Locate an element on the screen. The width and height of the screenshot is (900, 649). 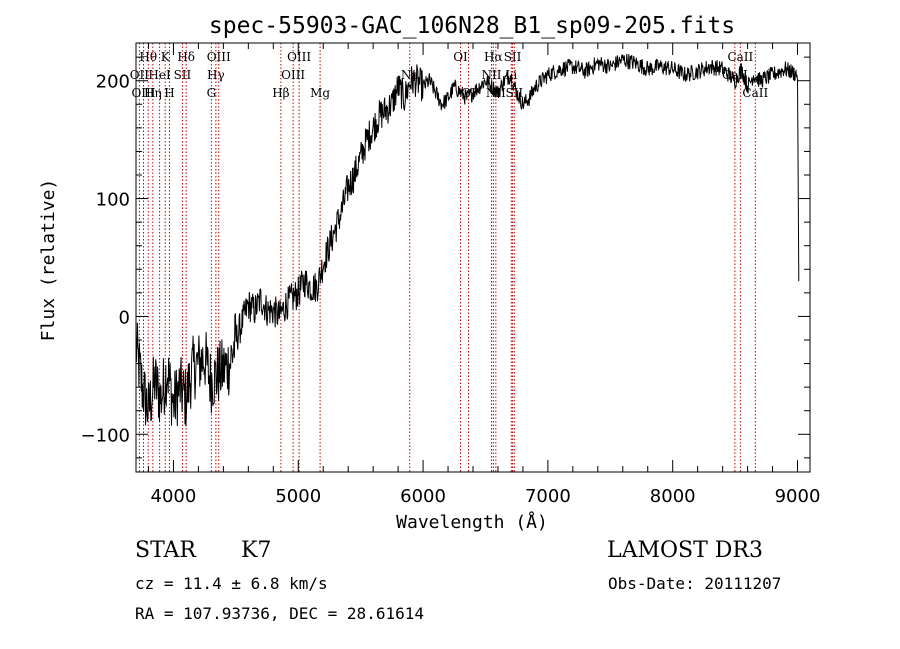
y-tick-label-1: 0 is located at coordinates (124, 317).